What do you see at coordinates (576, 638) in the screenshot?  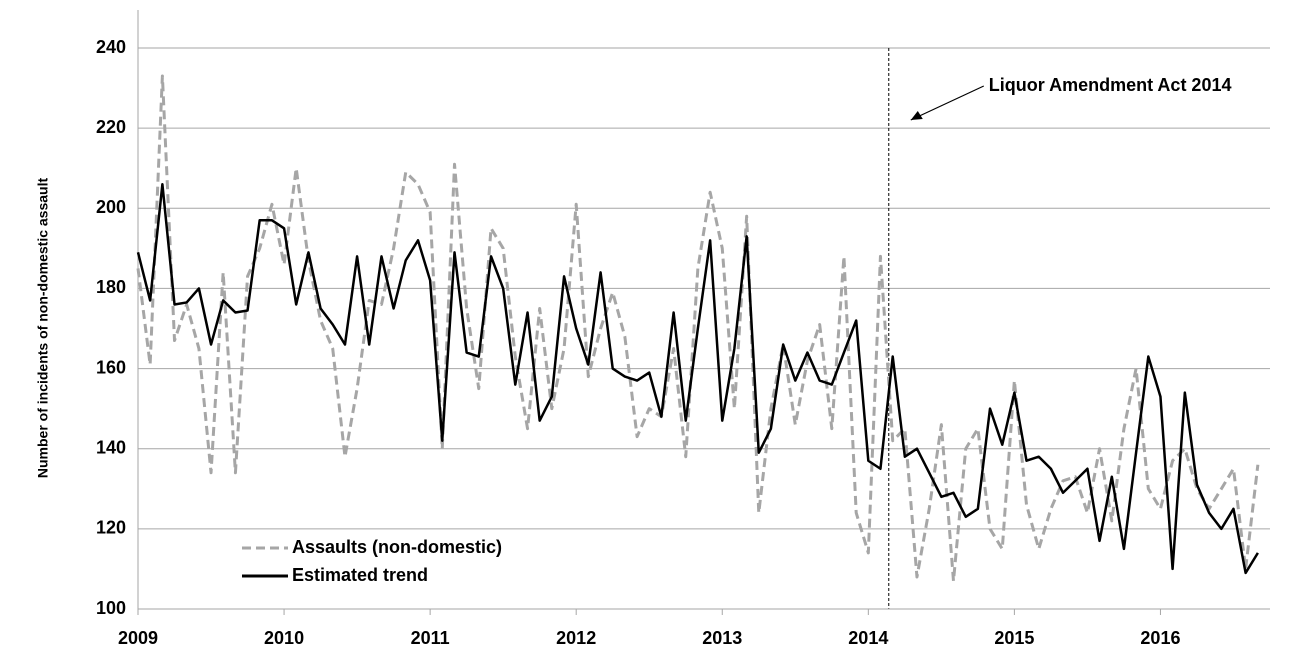 I see `x-tick-label: 2012` at bounding box center [576, 638].